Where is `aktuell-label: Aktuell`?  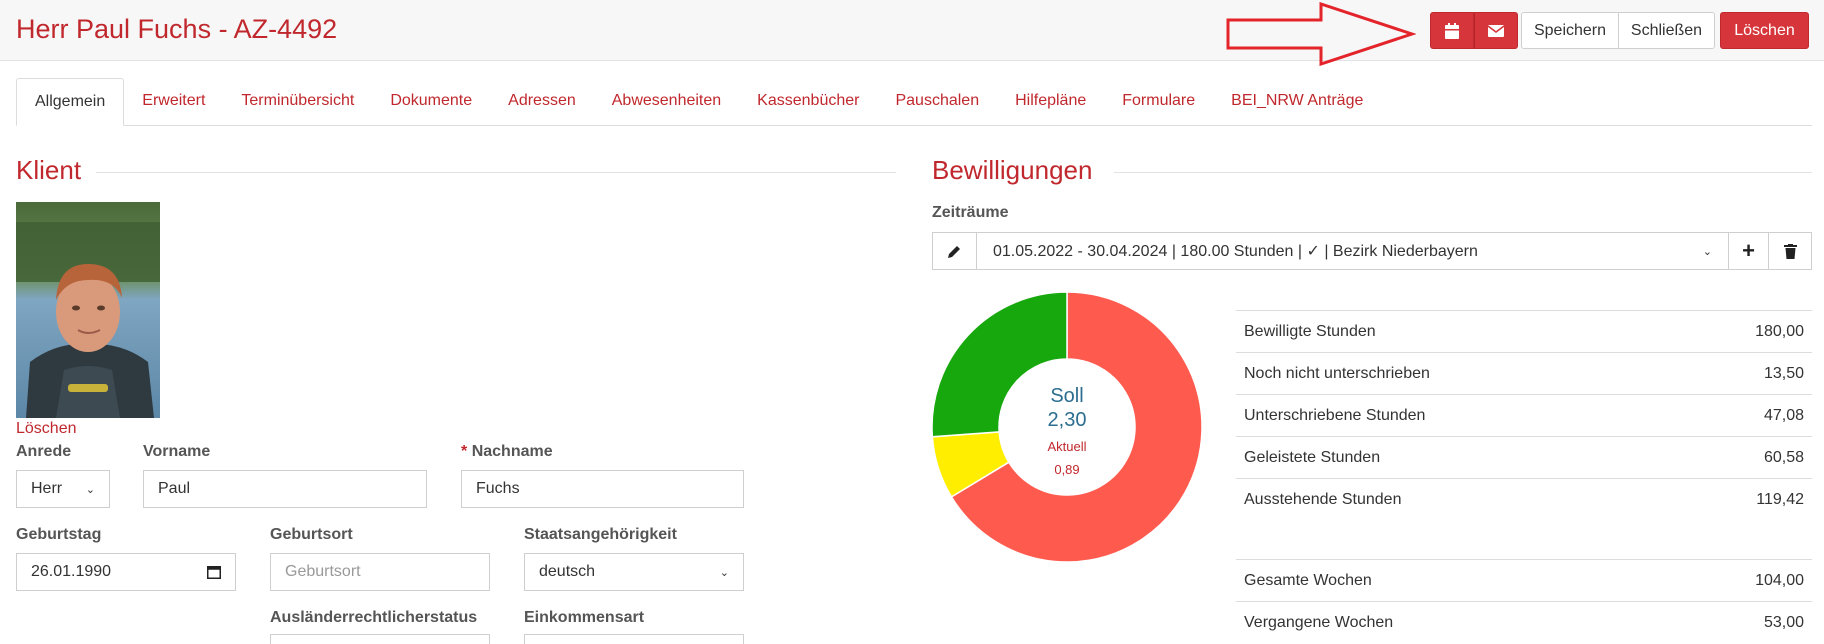
aktuell-label: Aktuell is located at coordinates (1067, 446).